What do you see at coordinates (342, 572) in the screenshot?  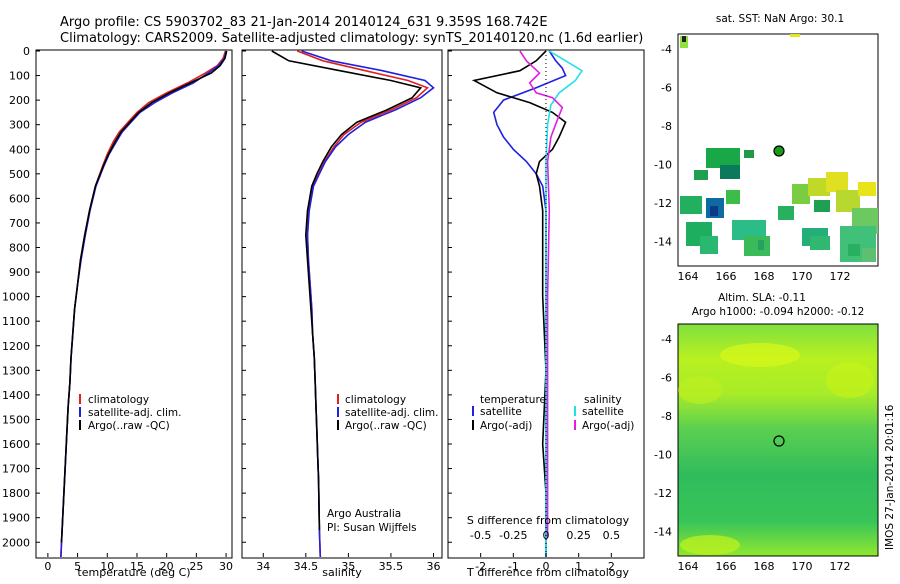 I see `salinity-xlabel: salinity` at bounding box center [342, 572].